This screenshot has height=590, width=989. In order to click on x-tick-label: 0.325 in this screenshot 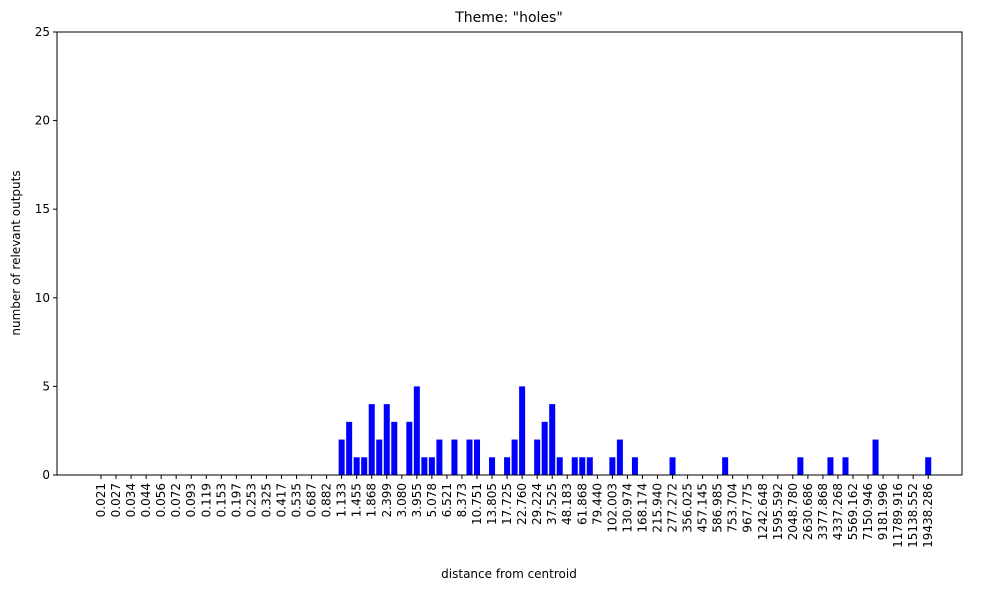, I will do `click(266, 500)`.